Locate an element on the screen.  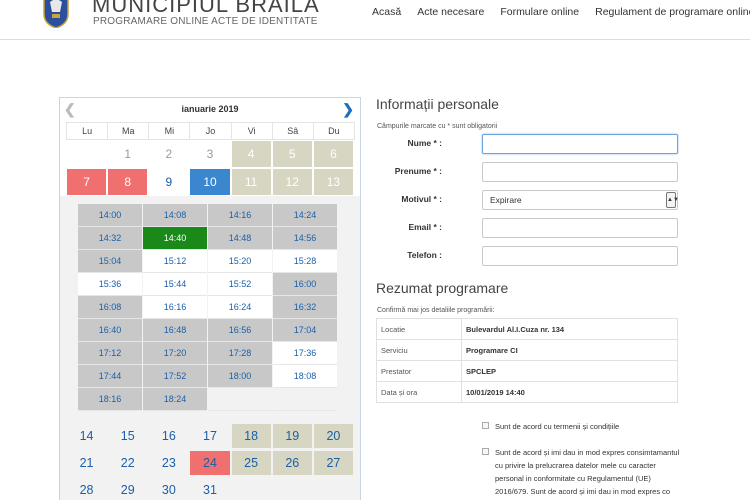
phone-row: Telefon : is located at coordinates (527, 257).